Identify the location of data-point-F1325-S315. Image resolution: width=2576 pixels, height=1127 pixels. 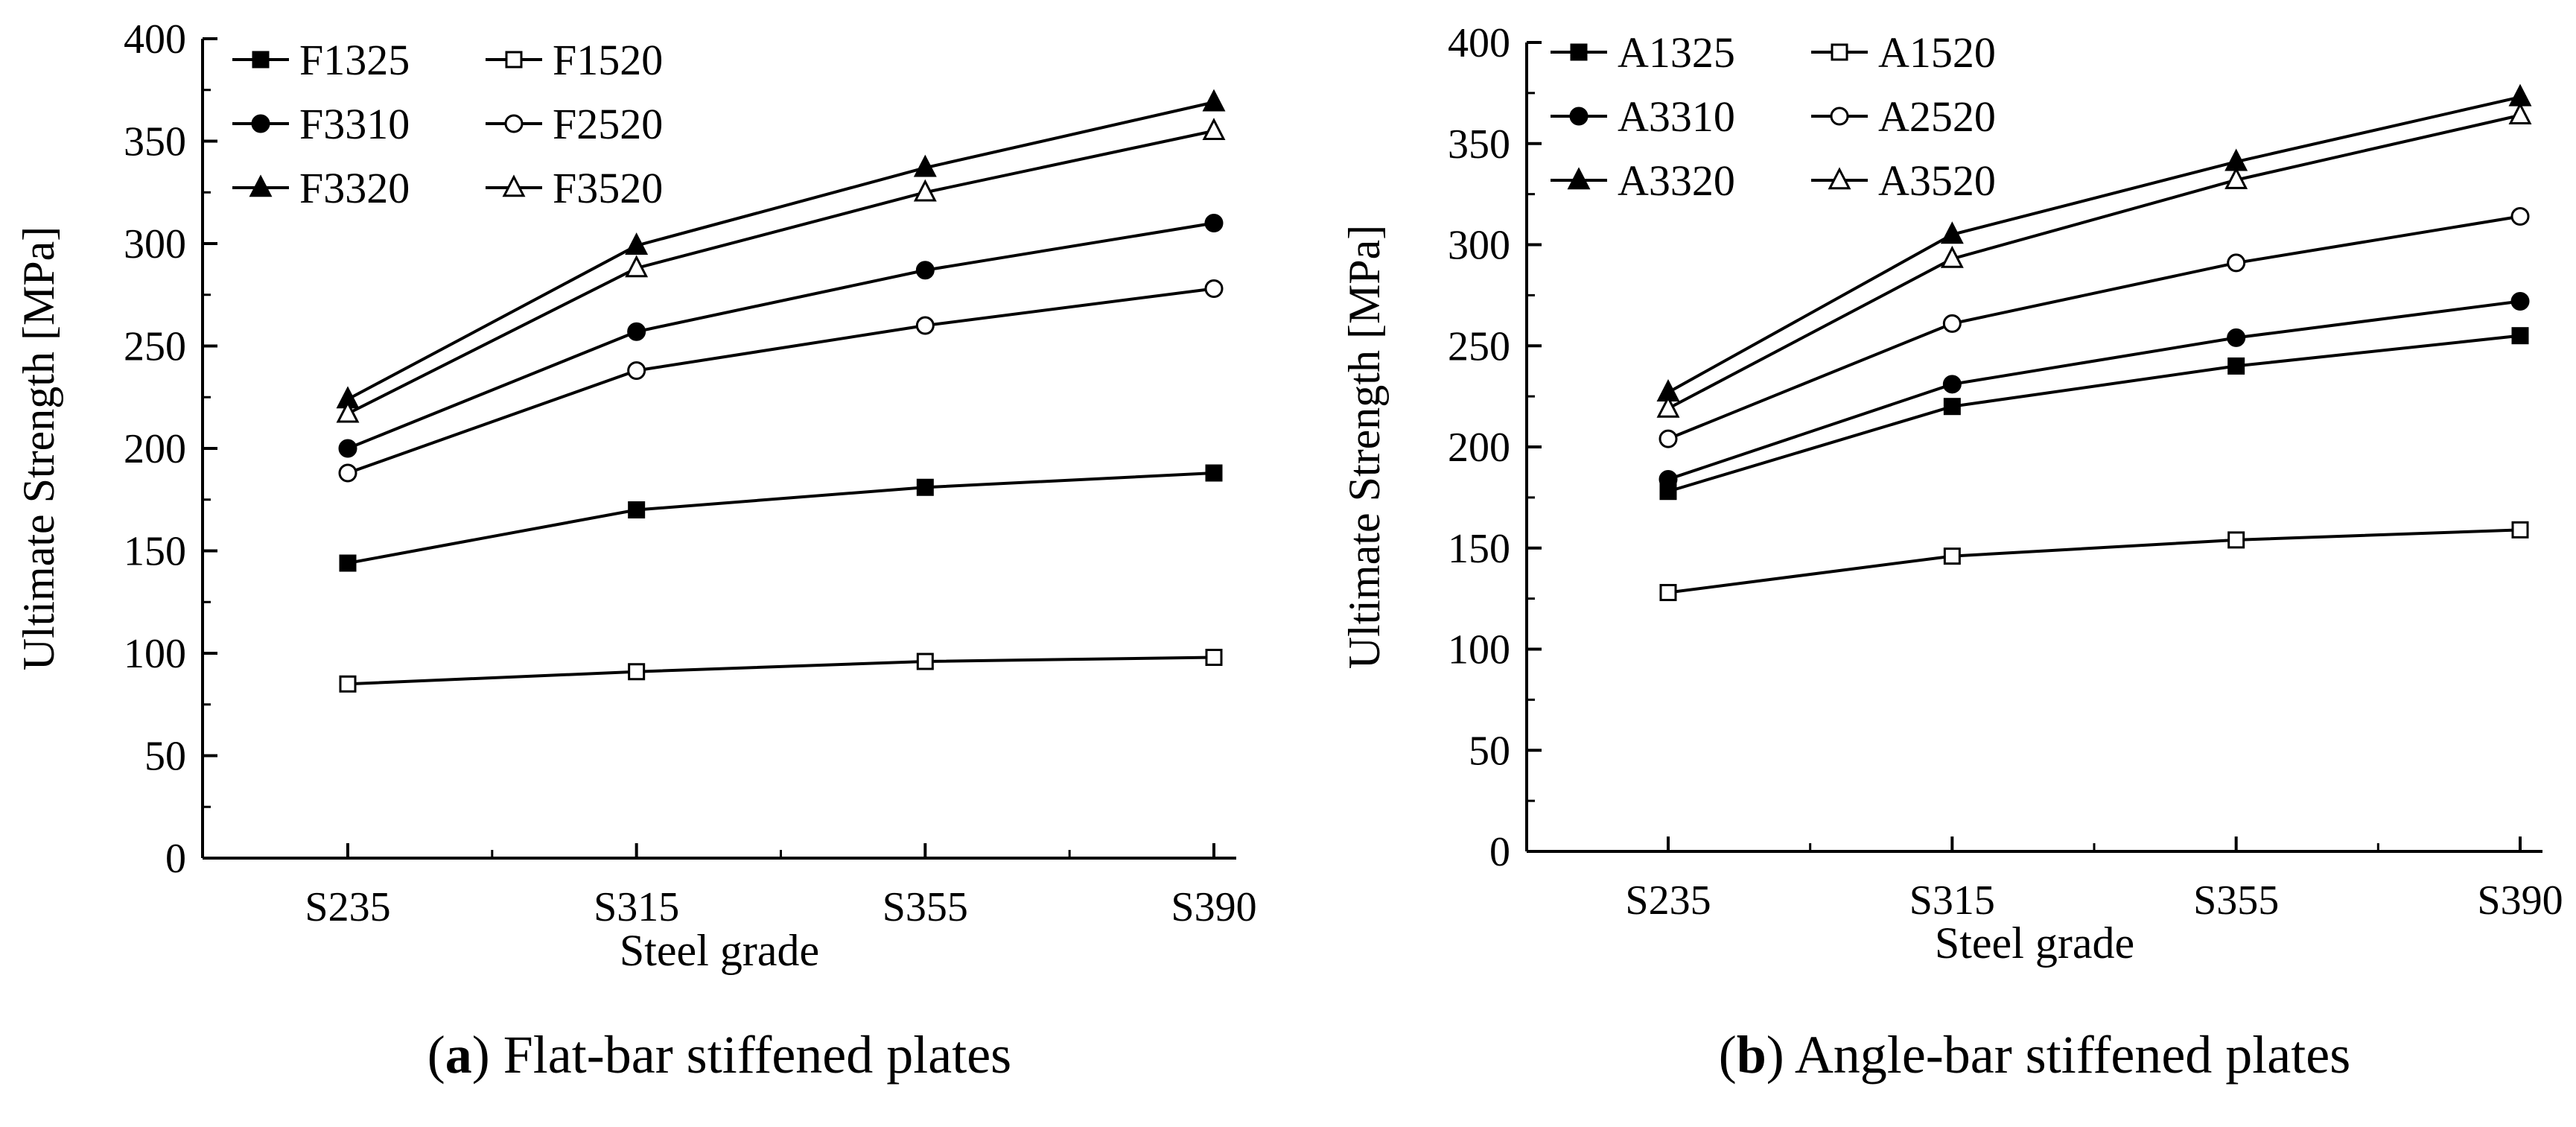
(637, 509).